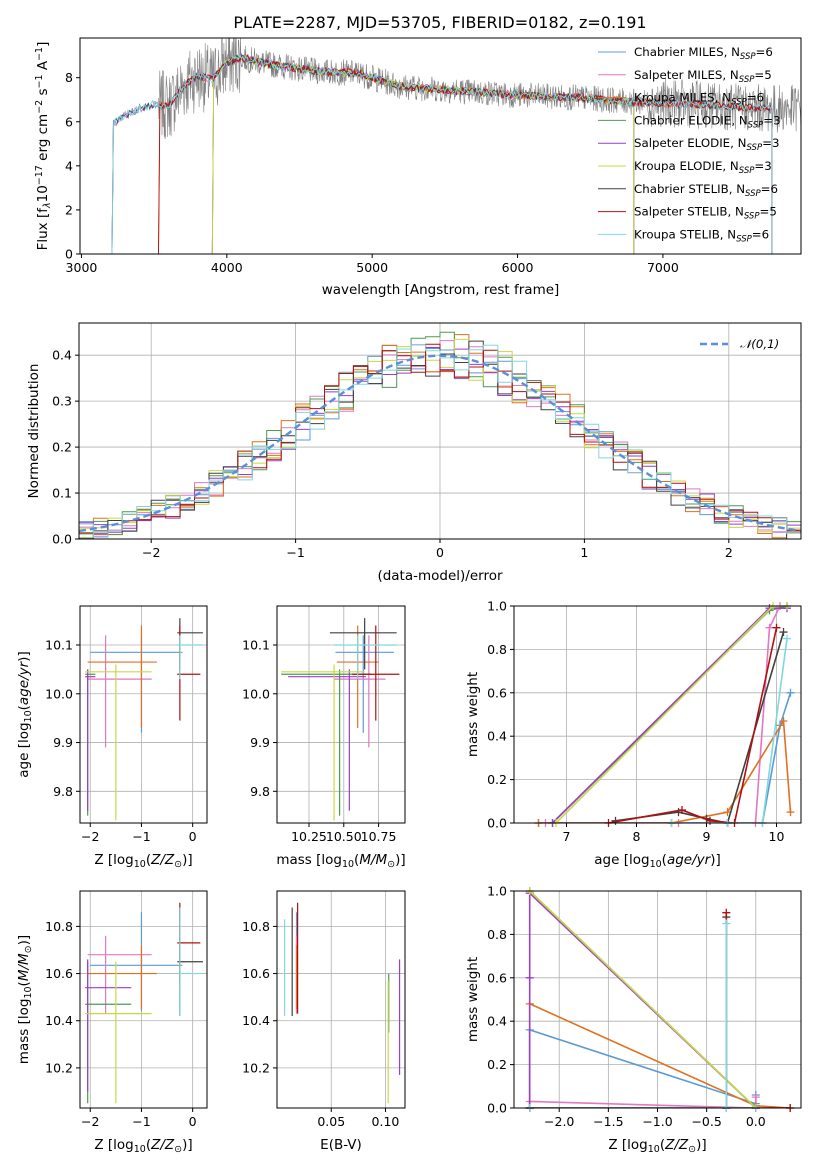  Describe the element at coordinates (760, 234) in the screenshot. I see `legend-label-end: =6` at that location.